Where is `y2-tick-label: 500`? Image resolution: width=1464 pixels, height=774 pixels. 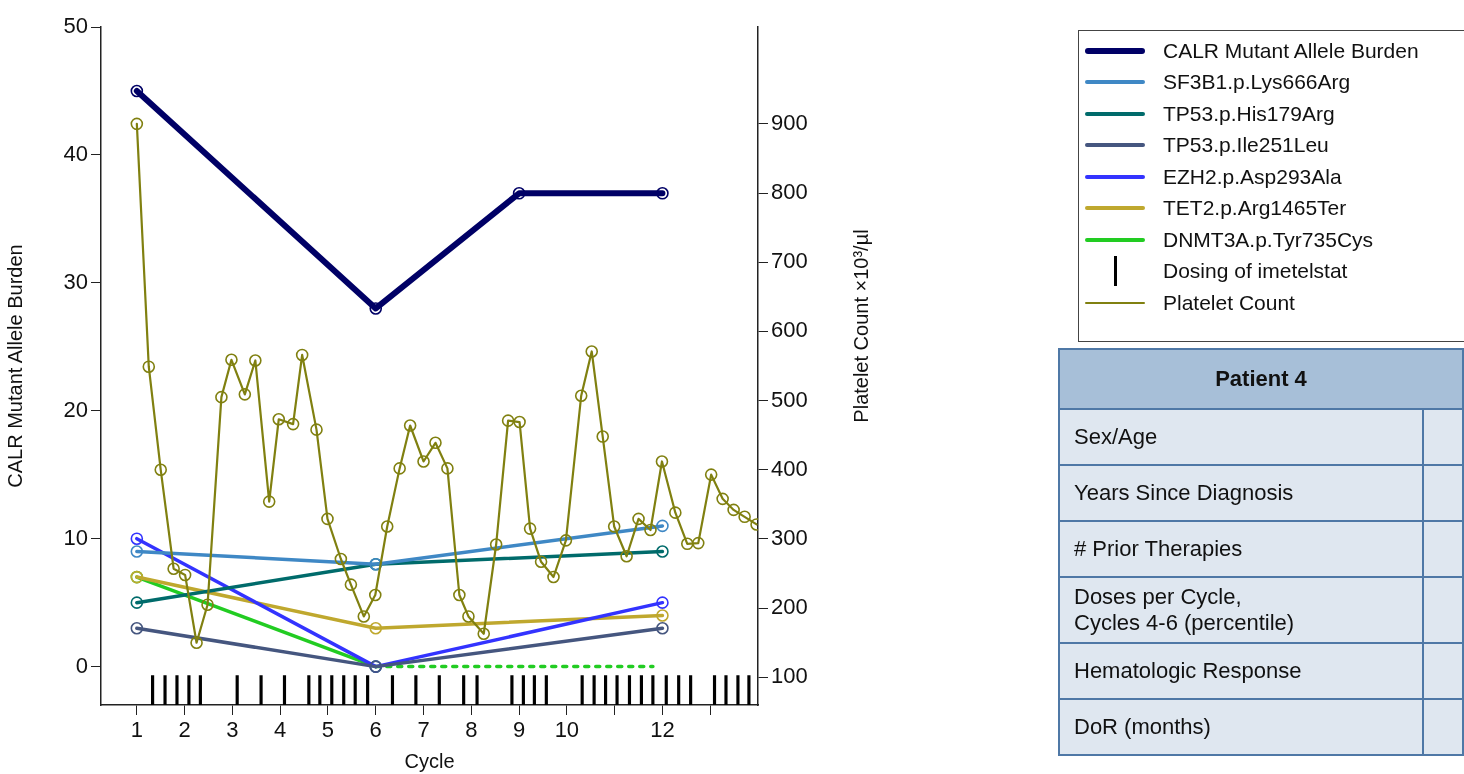
y2-tick-label: 500 is located at coordinates (789, 399).